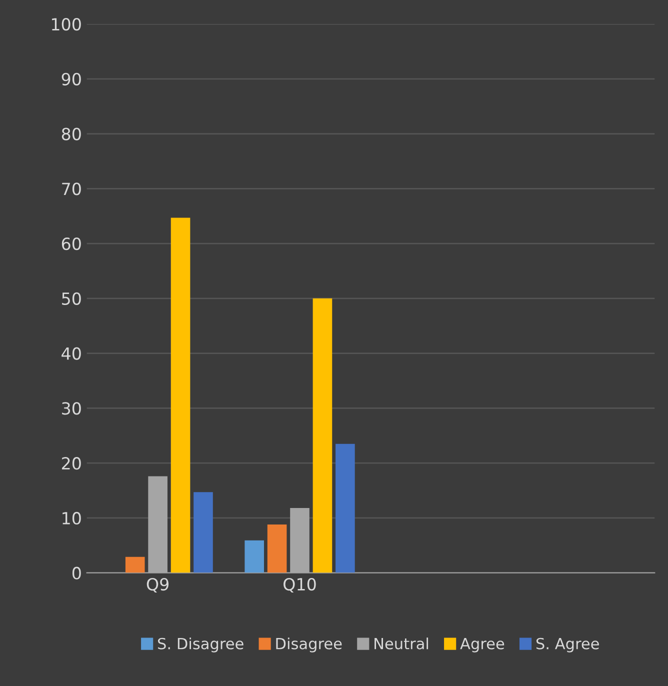 Image resolution: width=668 pixels, height=686 pixels. What do you see at coordinates (567, 645) in the screenshot?
I see `legend-label: S. Agree` at bounding box center [567, 645].